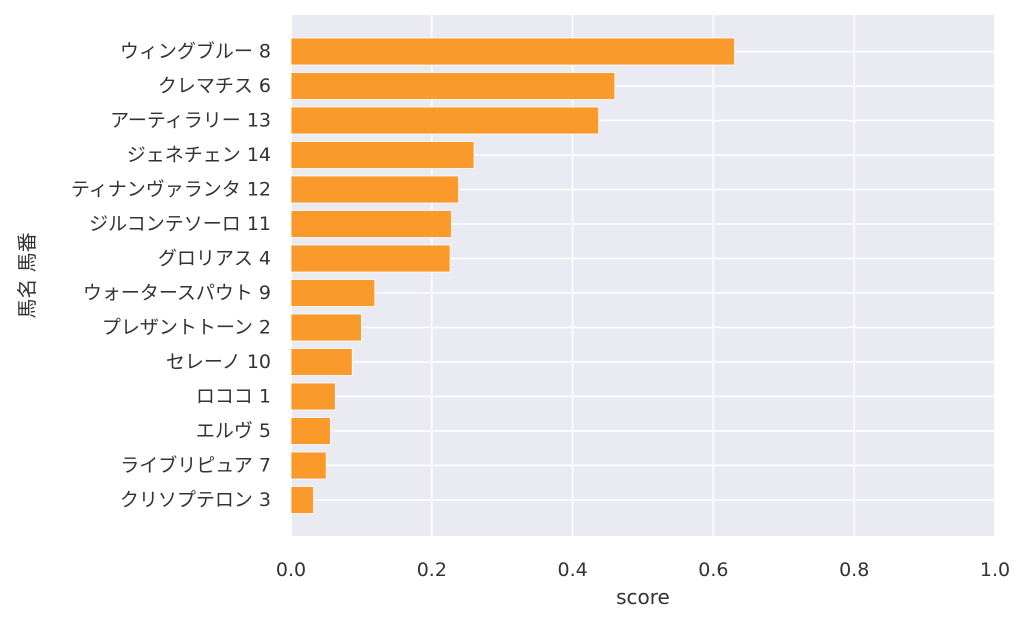 The width and height of the screenshot is (1024, 621). I want to click on y-tick-label: ウィングブルー 8, so click(195, 51).